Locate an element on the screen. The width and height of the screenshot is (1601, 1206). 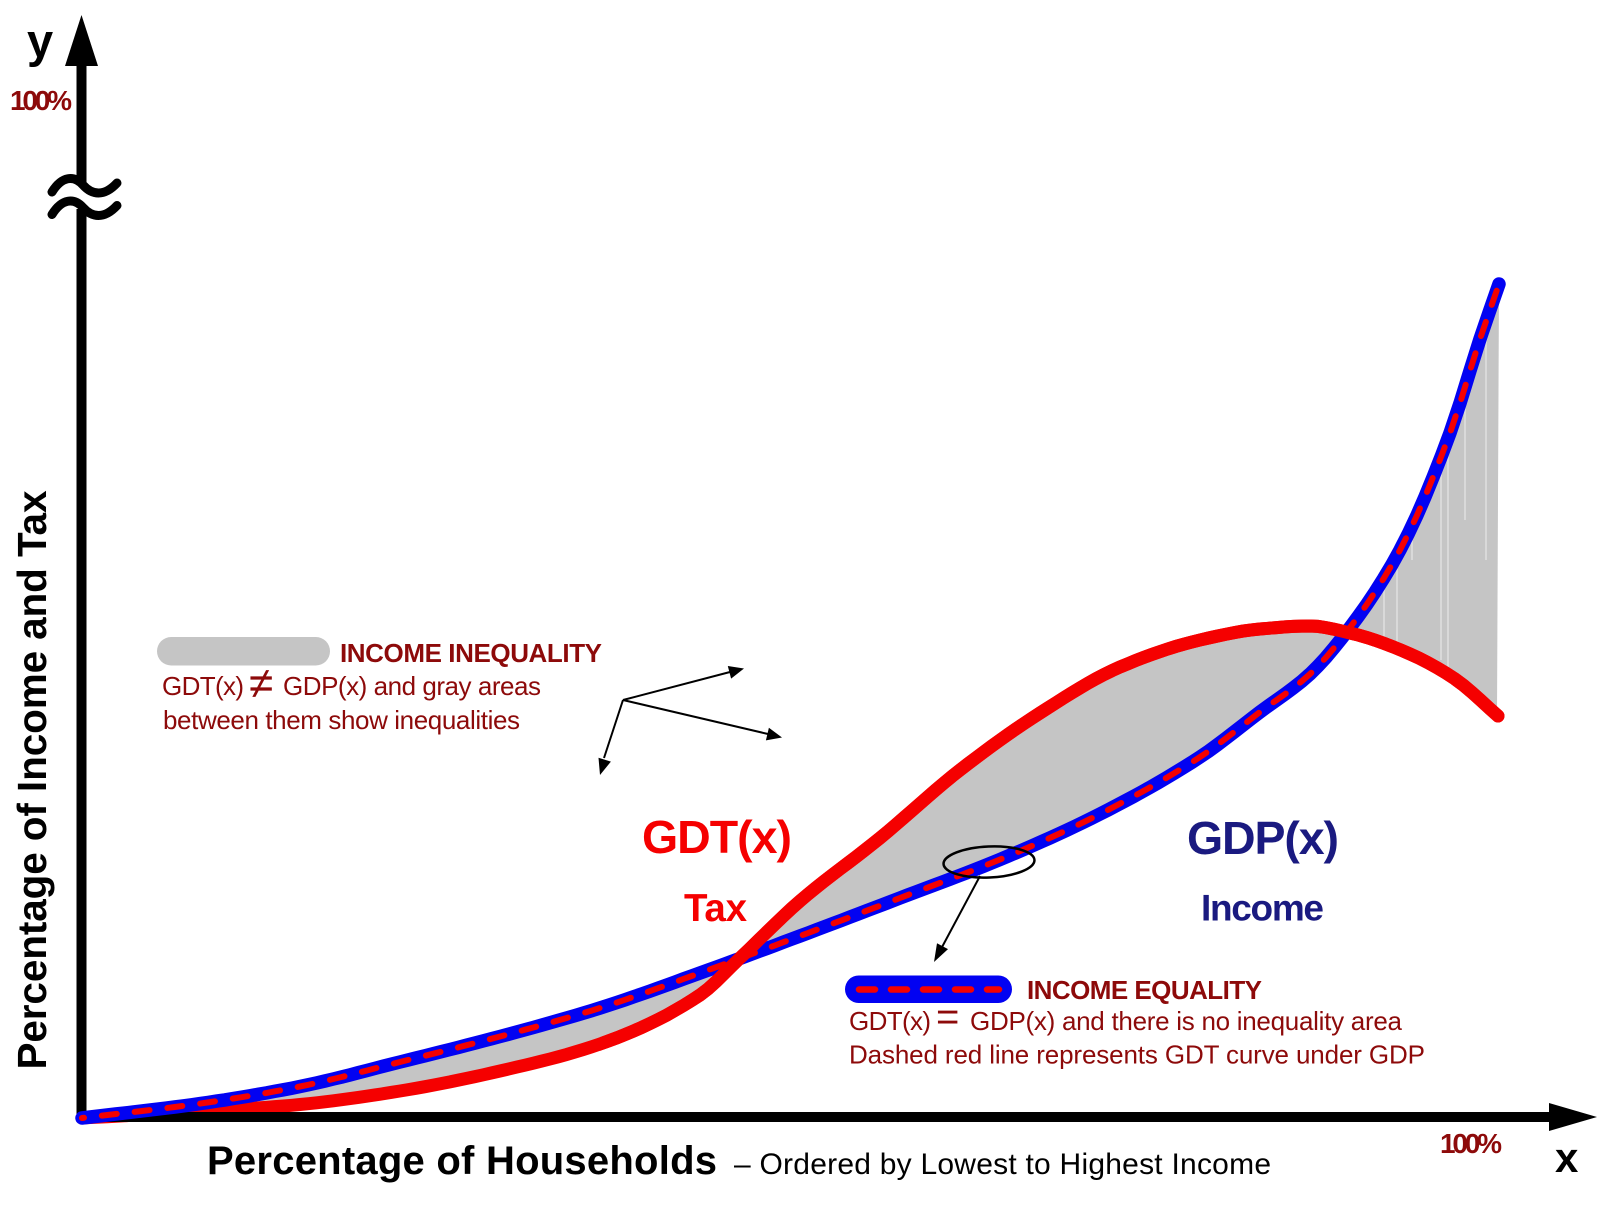
svg-text: Percentage of Income and Tax is located at coordinates (32, 779).